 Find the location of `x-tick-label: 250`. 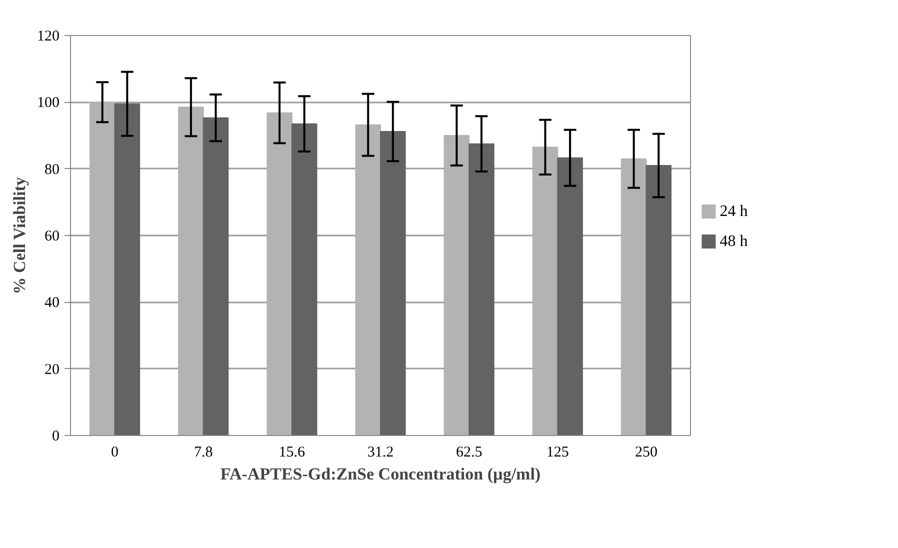

x-tick-label: 250 is located at coordinates (646, 452).